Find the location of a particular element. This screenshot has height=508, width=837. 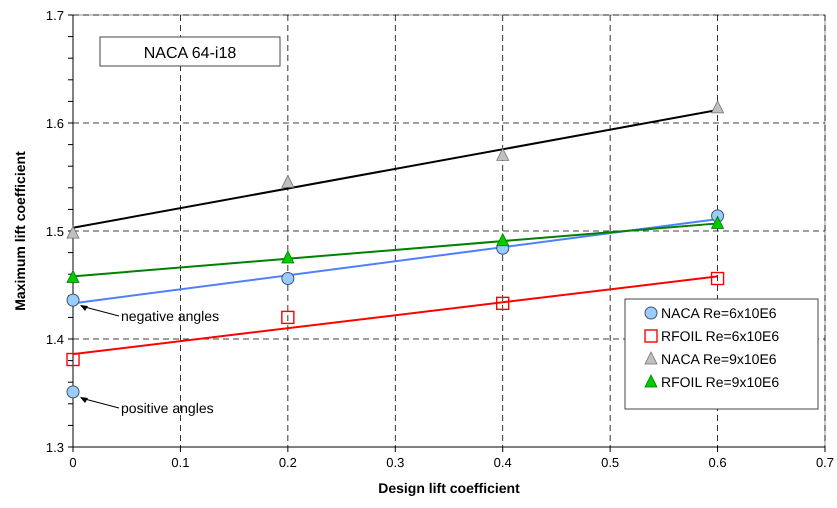

x-tick-label: 0.6 is located at coordinates (717, 462).